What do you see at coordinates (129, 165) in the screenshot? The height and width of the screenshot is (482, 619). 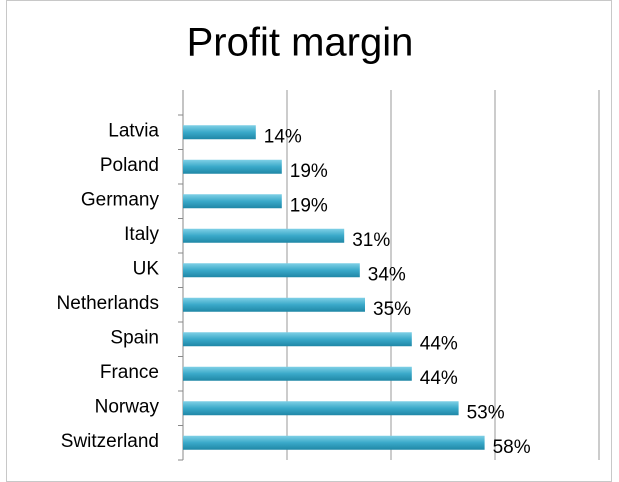 I see `y-tick-label: Poland` at bounding box center [129, 165].